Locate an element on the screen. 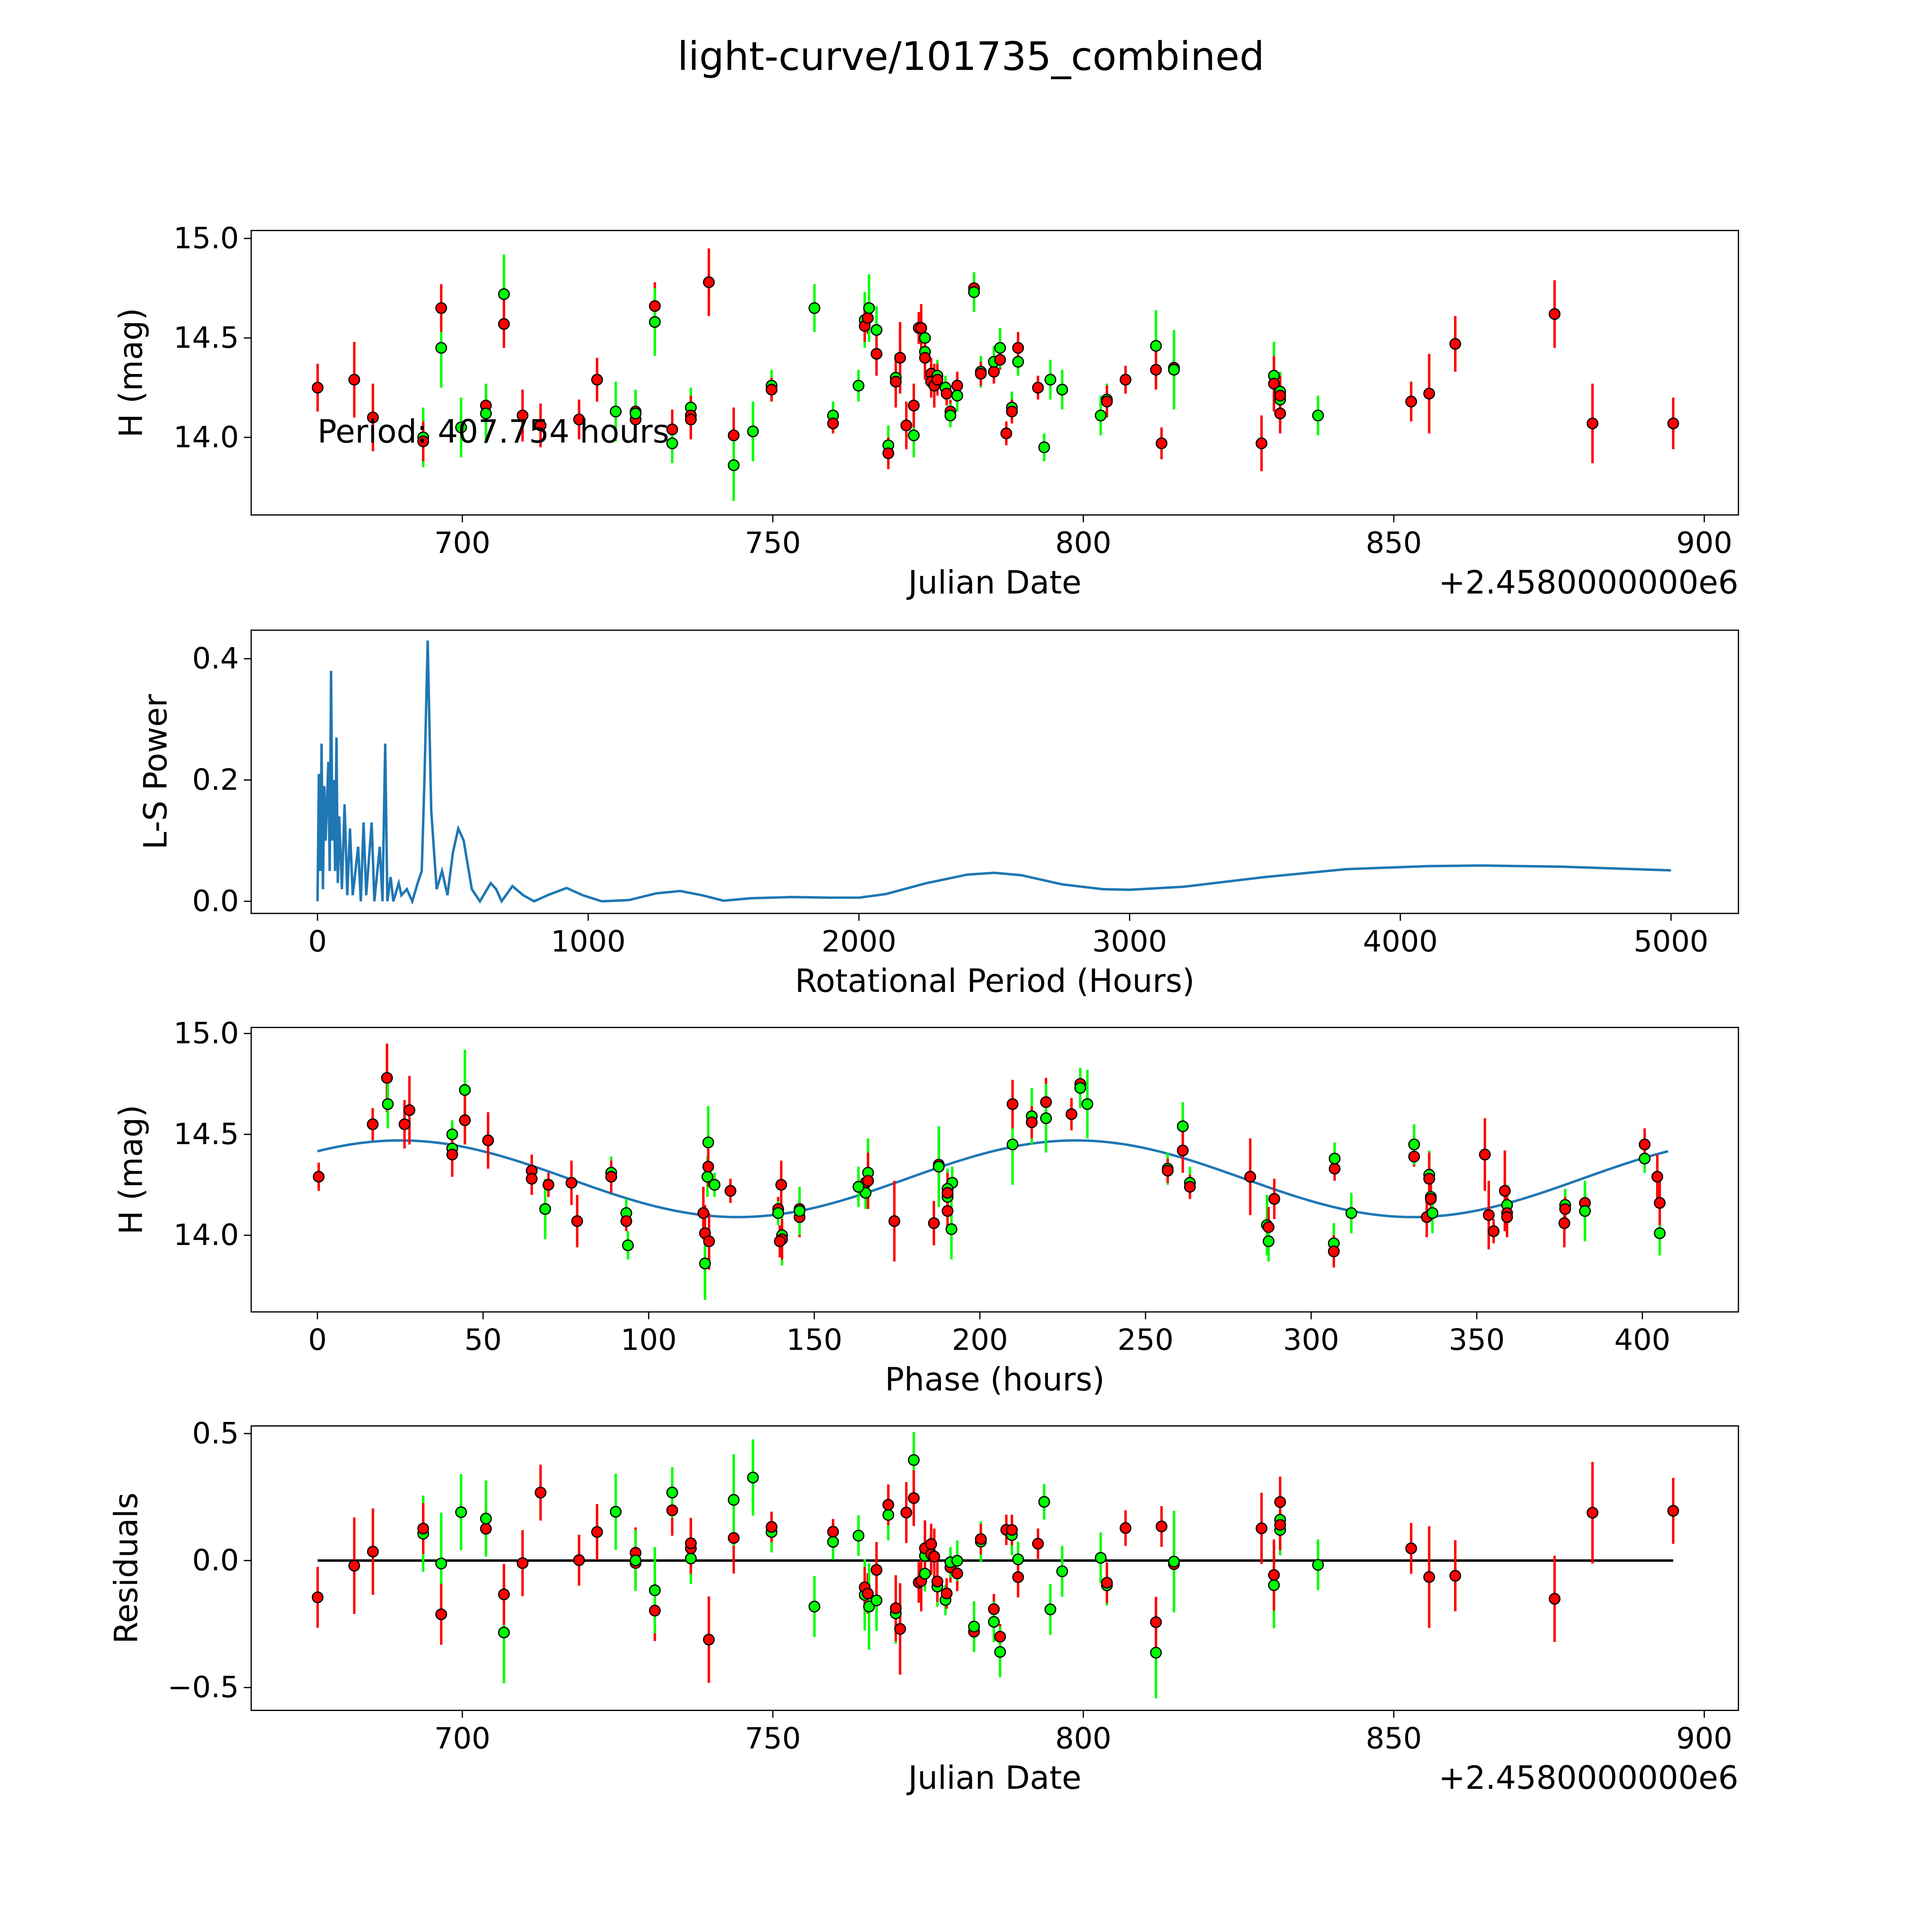  period-annotation: Period: 407.754 hours is located at coordinates (493, 432).